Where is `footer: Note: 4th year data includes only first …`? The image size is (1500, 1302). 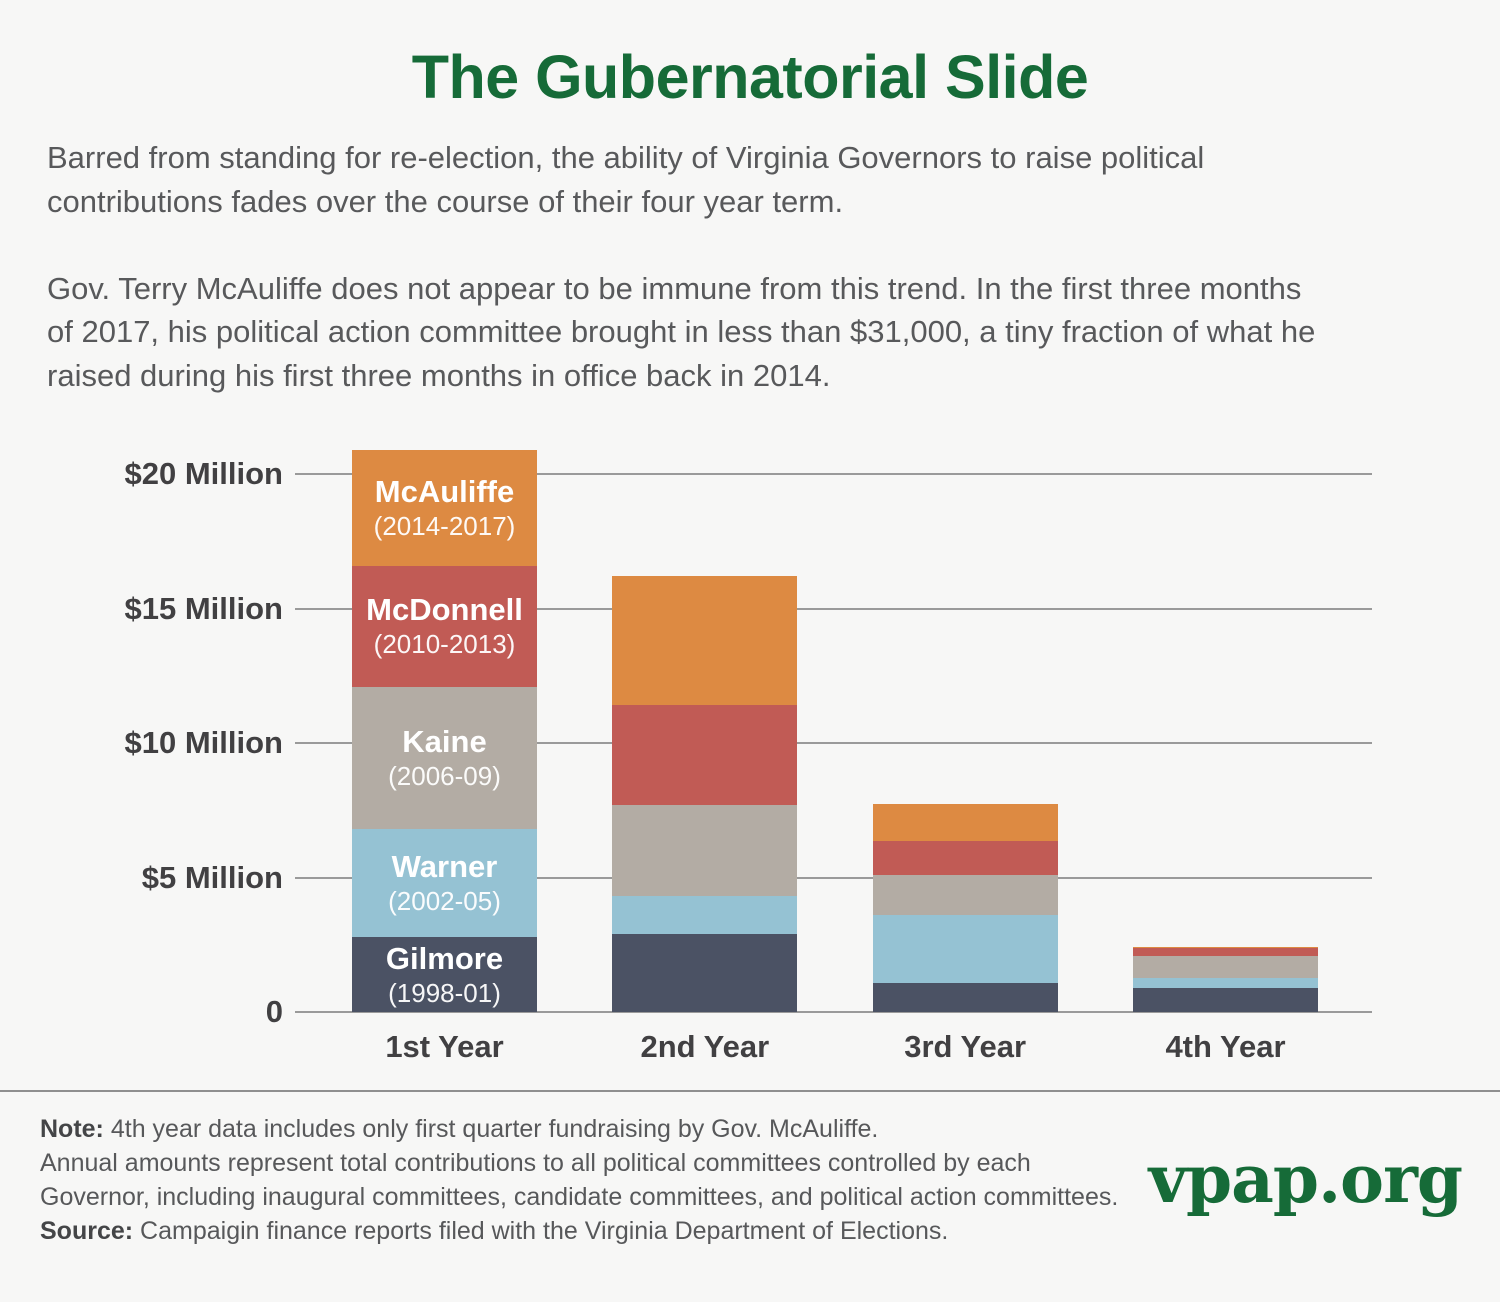 footer: Note: 4th year data includes only first … is located at coordinates (750, 1170).